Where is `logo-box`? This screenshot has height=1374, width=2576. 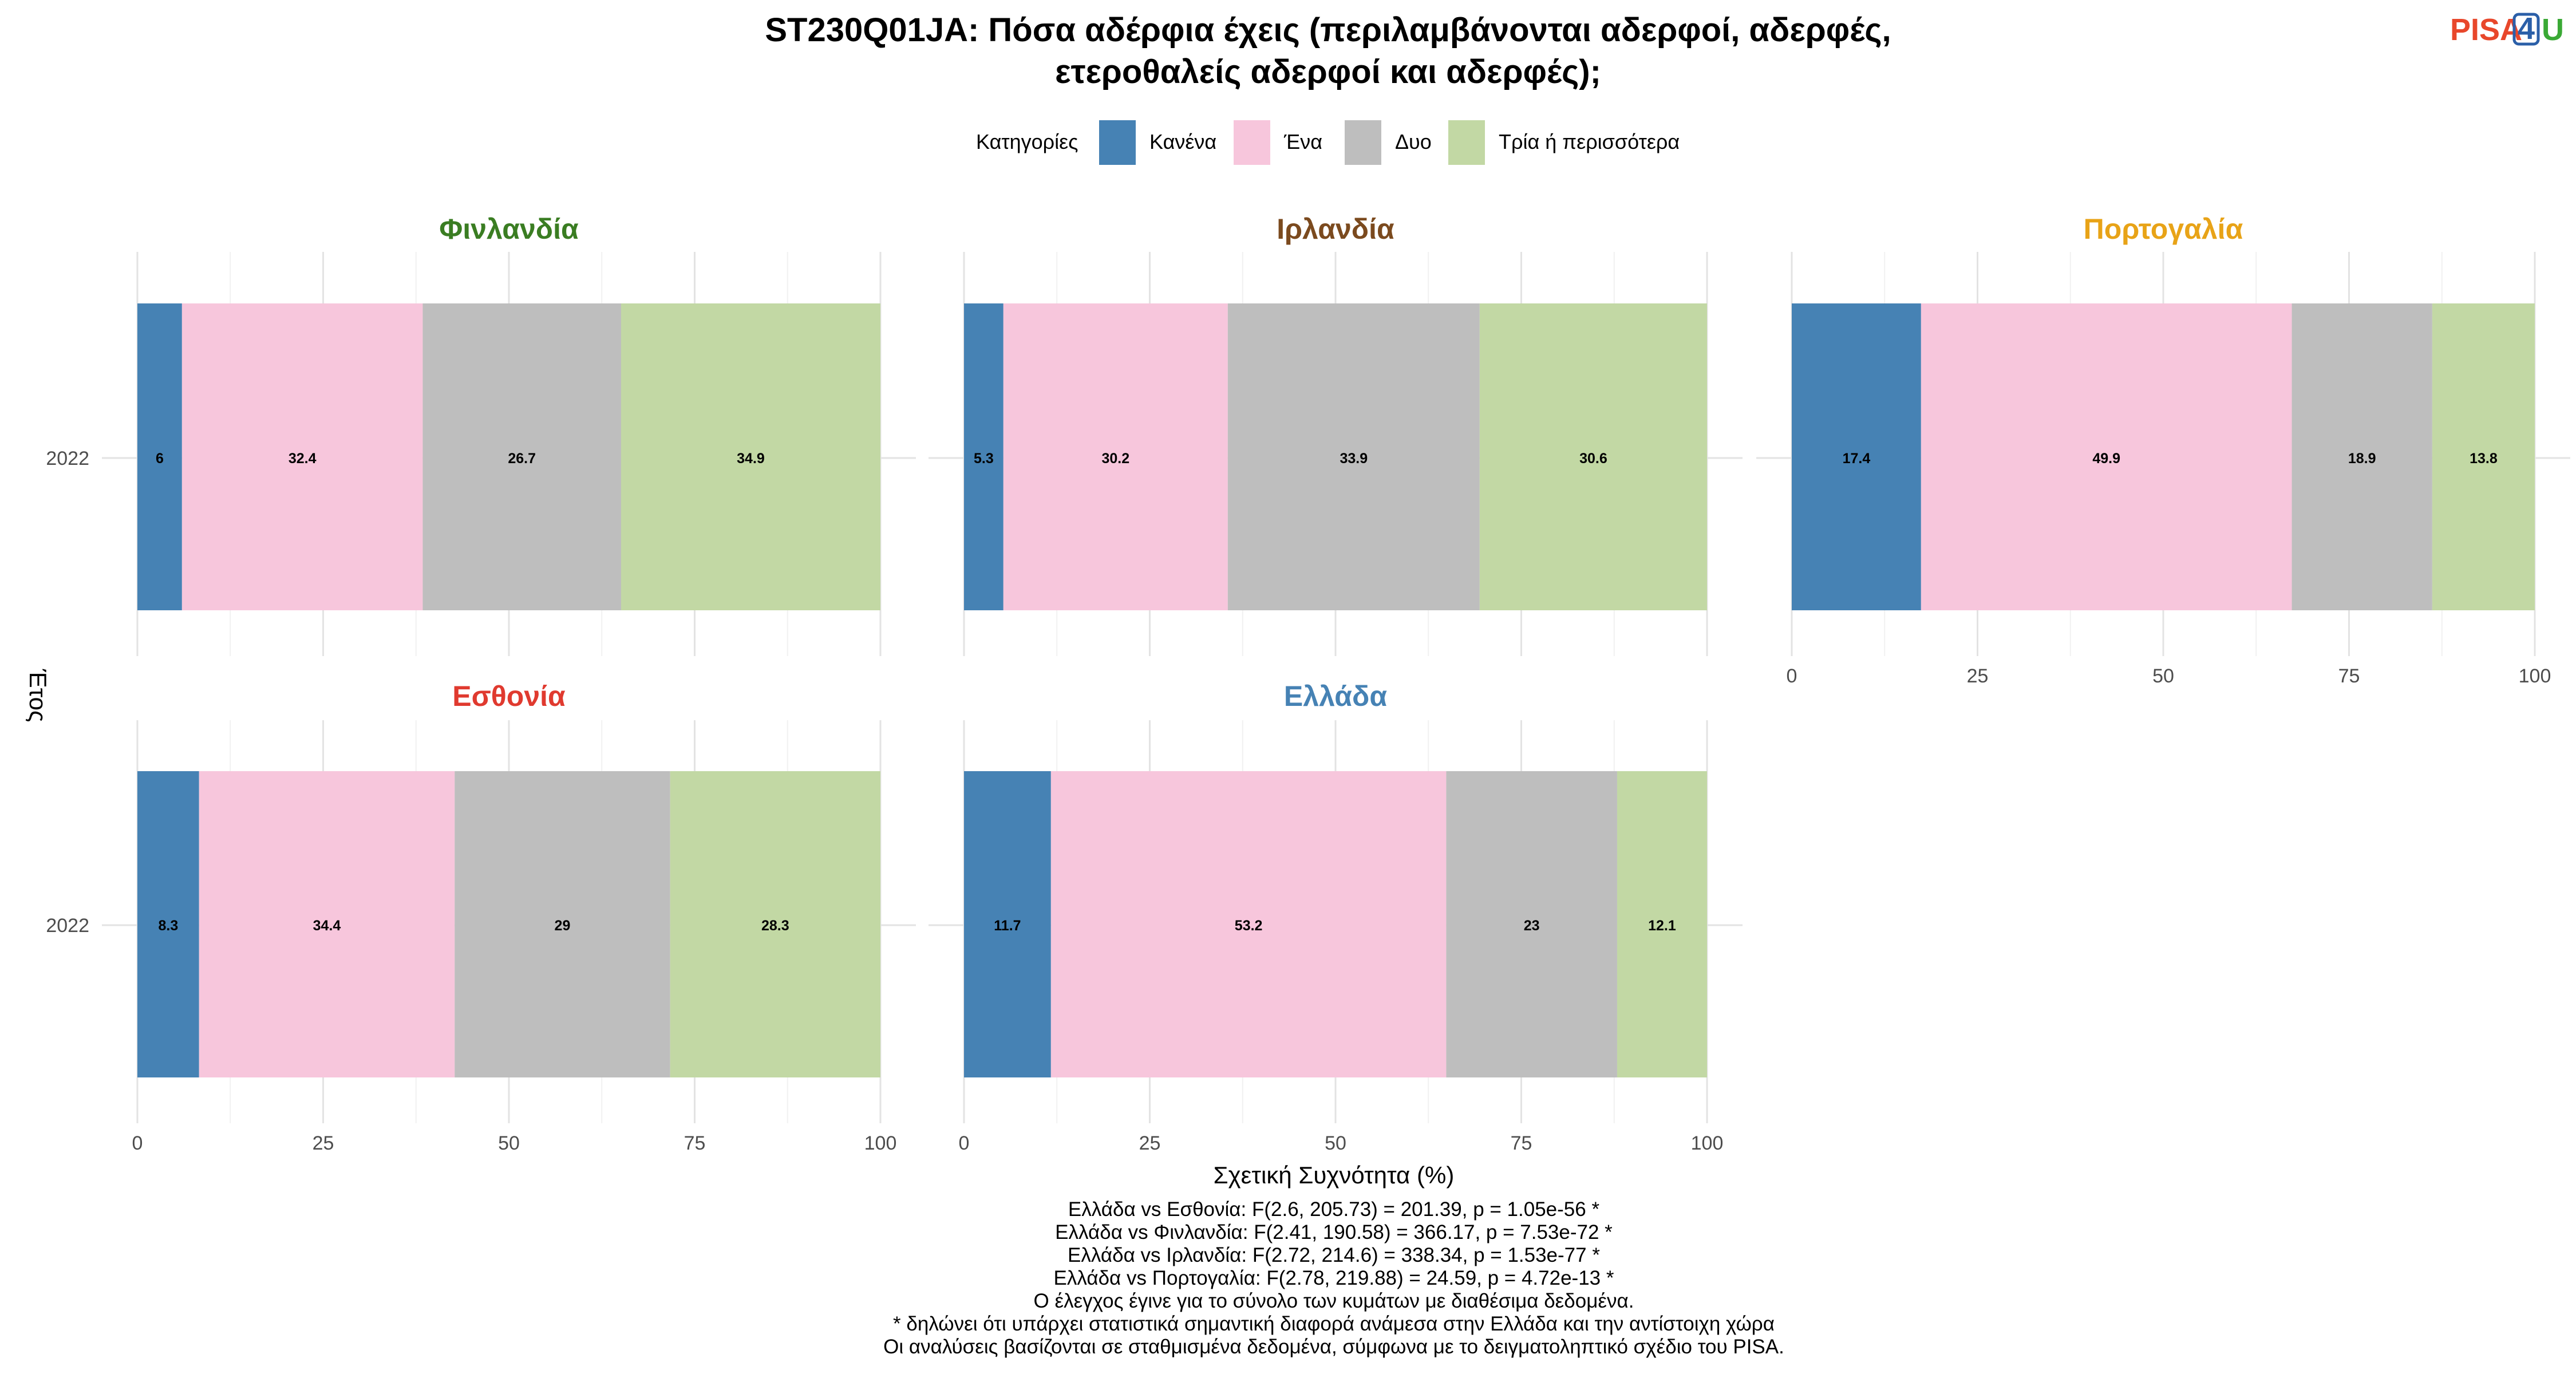
logo-box is located at coordinates (2526, 30).